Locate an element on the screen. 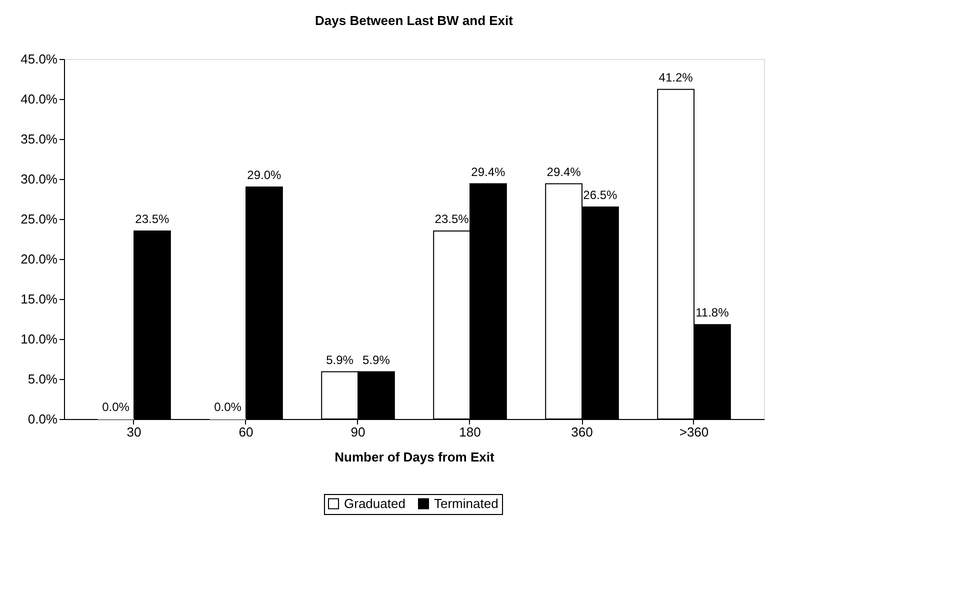 The image size is (972, 590). y-tick-label: 30.0% is located at coordinates (39, 179).